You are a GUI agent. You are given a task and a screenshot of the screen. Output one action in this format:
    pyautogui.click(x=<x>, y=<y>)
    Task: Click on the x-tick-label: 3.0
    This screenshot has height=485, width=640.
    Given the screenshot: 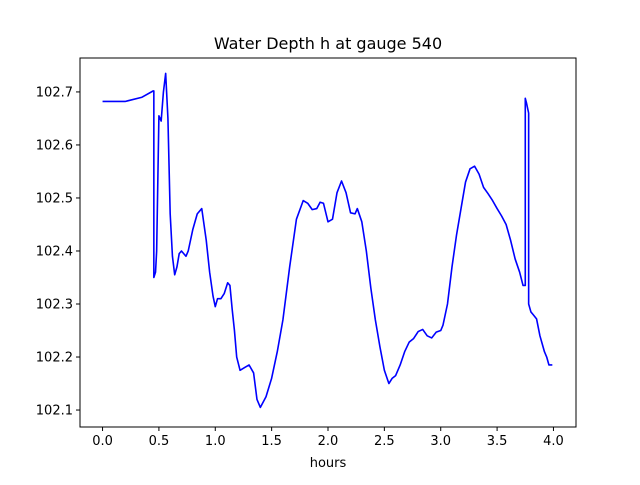 What is the action you would take?
    pyautogui.click(x=440, y=441)
    